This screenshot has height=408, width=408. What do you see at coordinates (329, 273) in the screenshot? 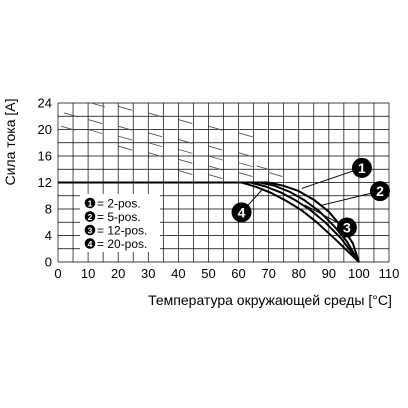
I see `x-tick-label: 90` at bounding box center [329, 273].